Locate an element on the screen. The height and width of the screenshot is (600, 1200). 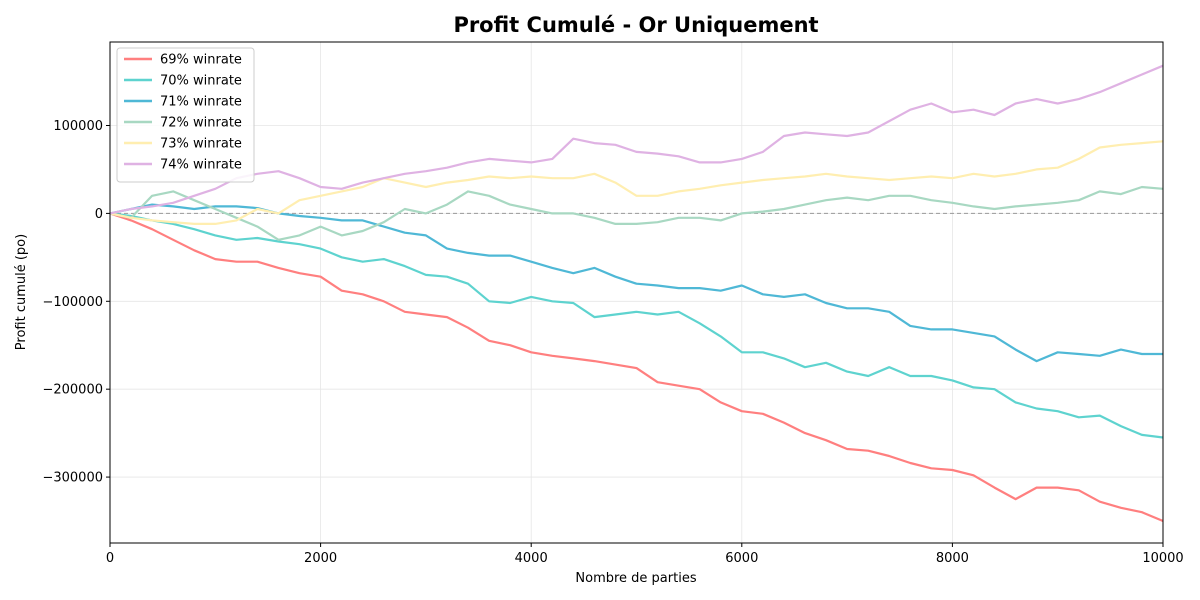
x-tick-label: 8000 is located at coordinates (952, 558).